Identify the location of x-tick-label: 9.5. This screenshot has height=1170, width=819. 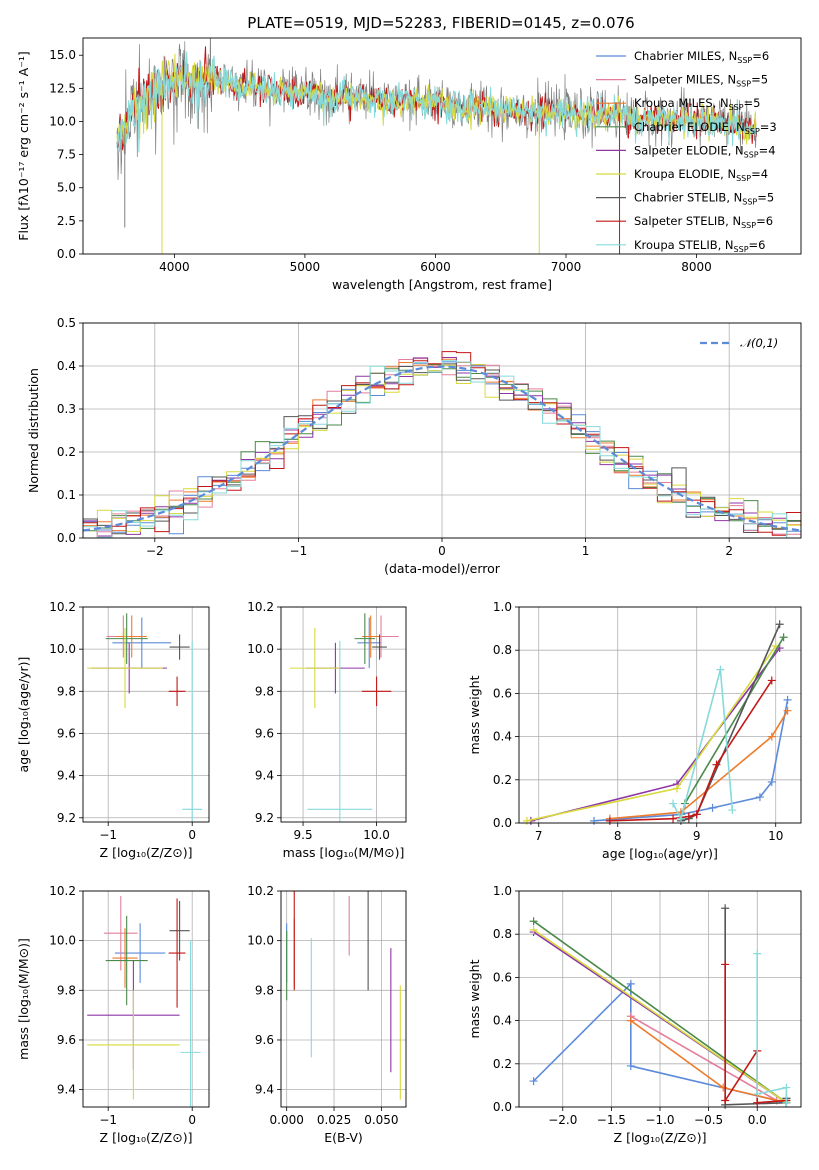
(303, 835).